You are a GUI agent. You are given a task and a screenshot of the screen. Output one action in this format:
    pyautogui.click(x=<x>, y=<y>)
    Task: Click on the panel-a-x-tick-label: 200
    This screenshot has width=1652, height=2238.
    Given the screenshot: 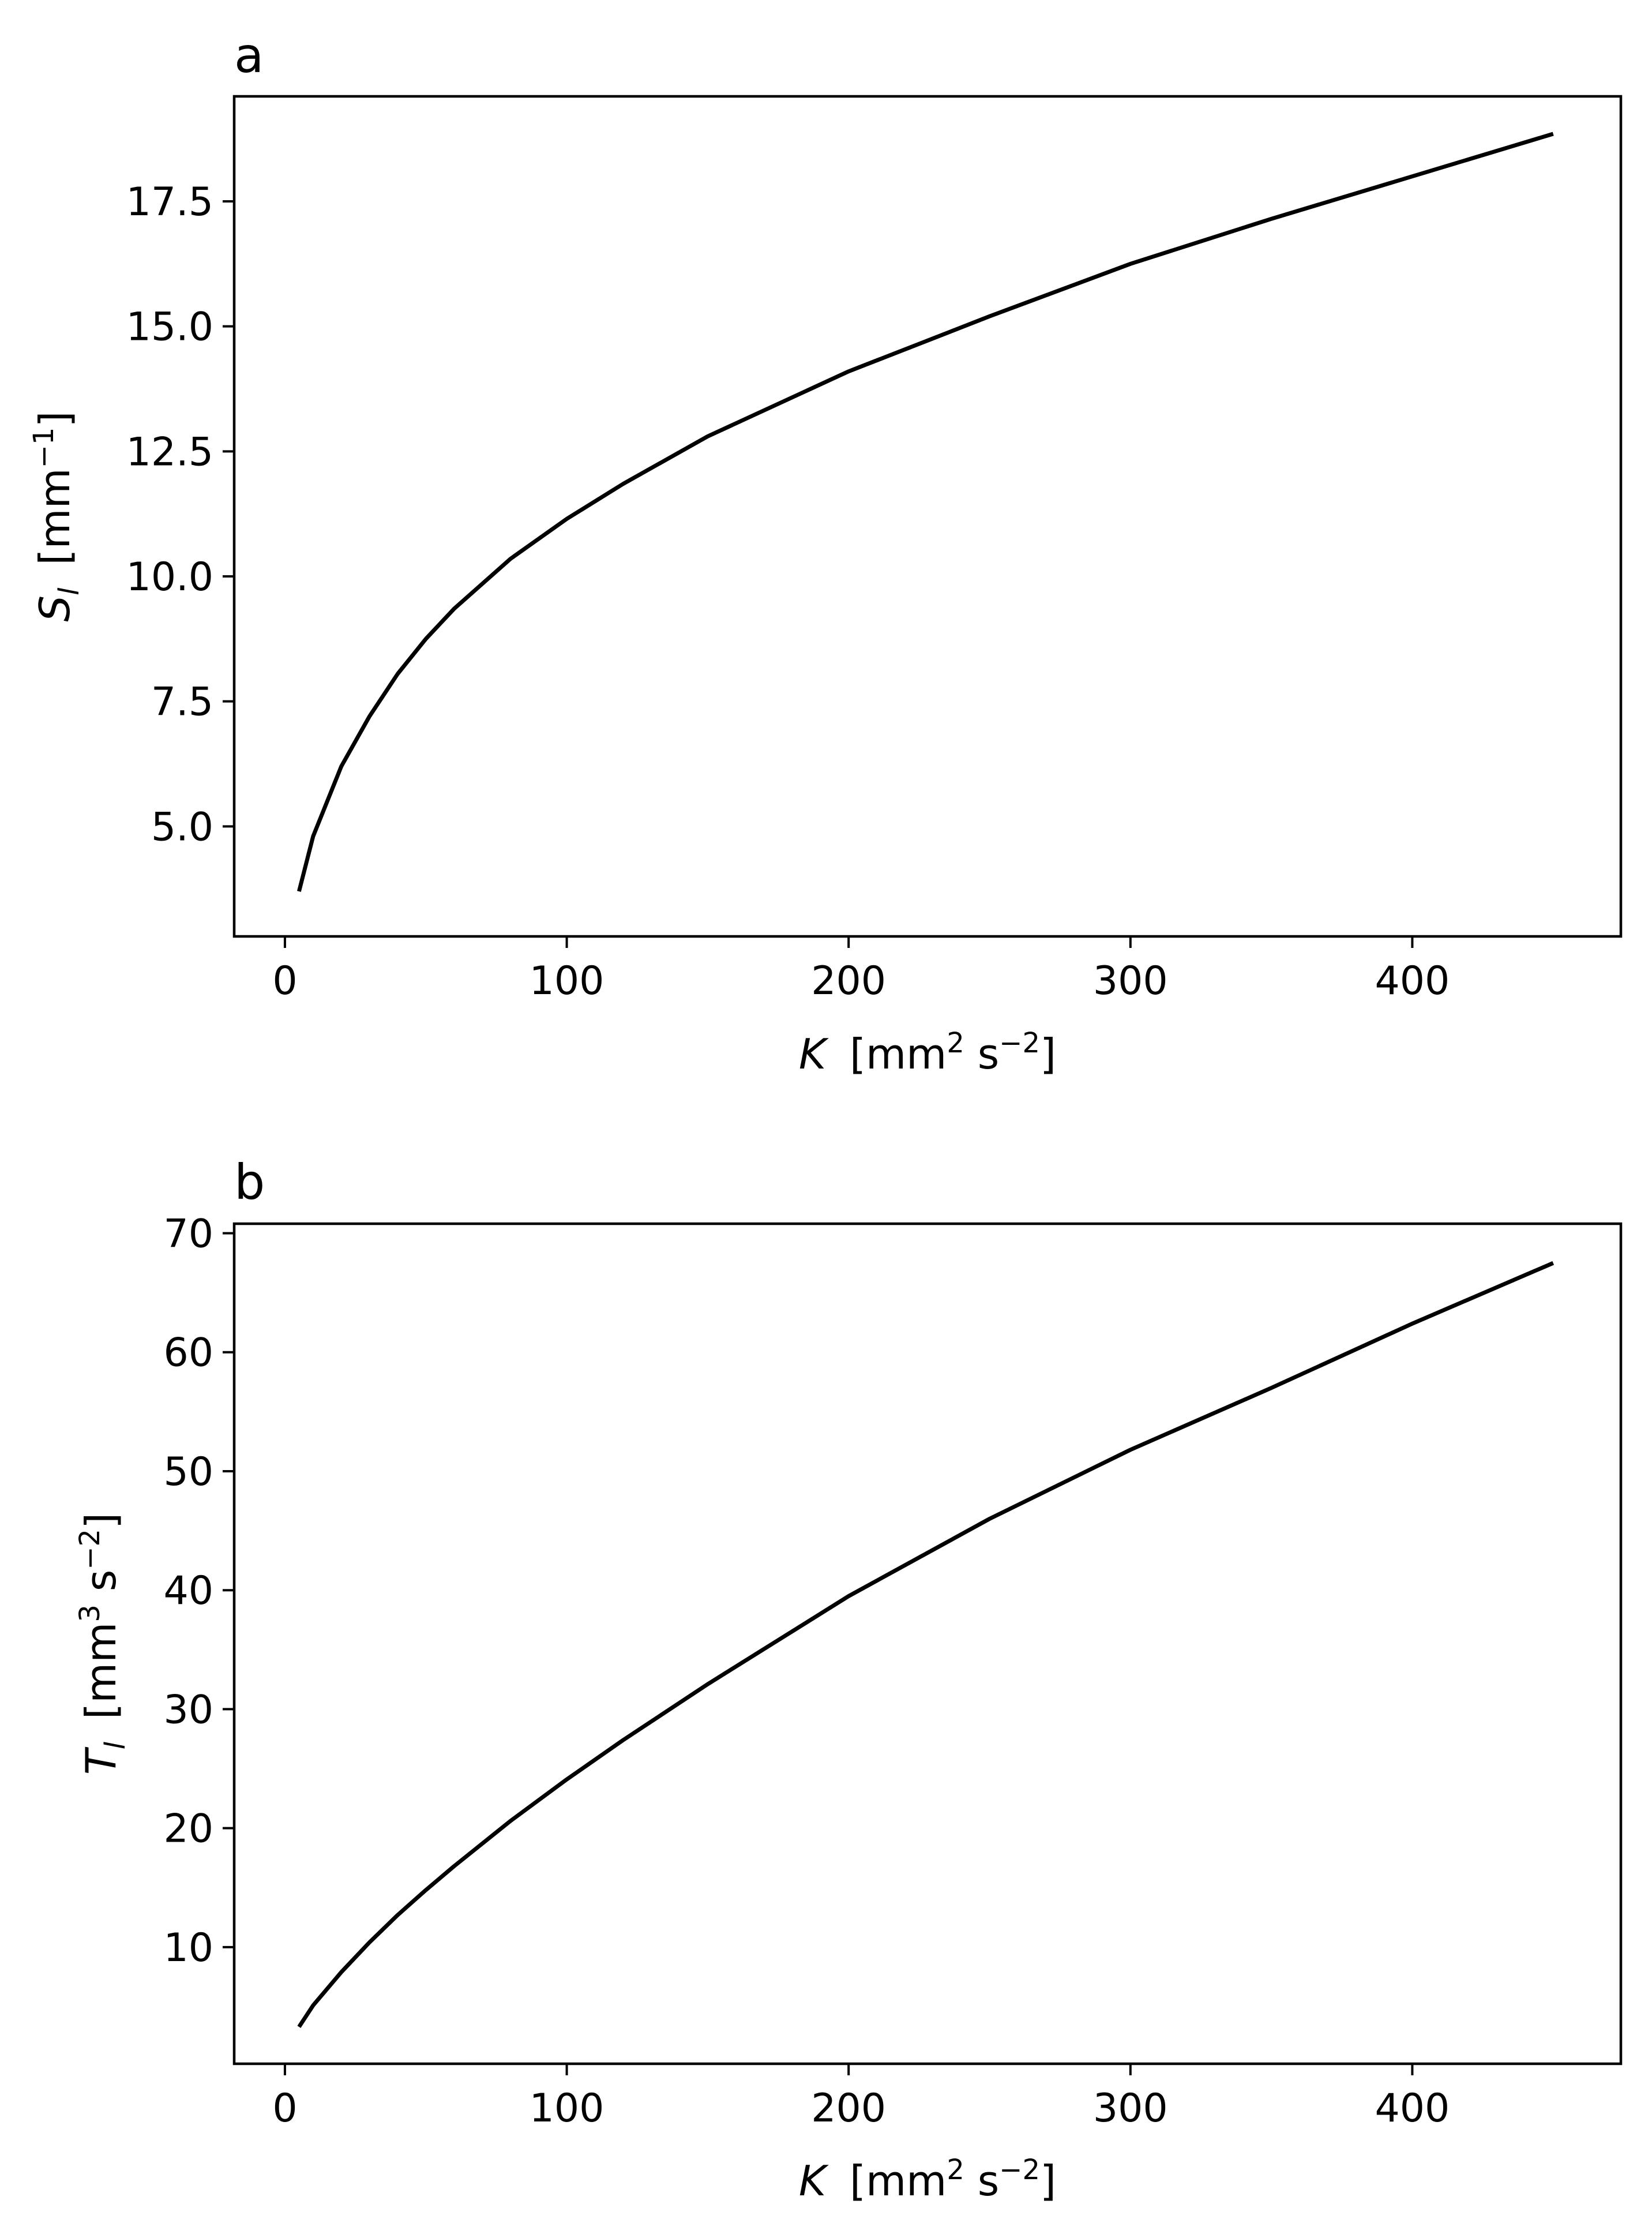 What is the action you would take?
    pyautogui.click(x=848, y=981)
    